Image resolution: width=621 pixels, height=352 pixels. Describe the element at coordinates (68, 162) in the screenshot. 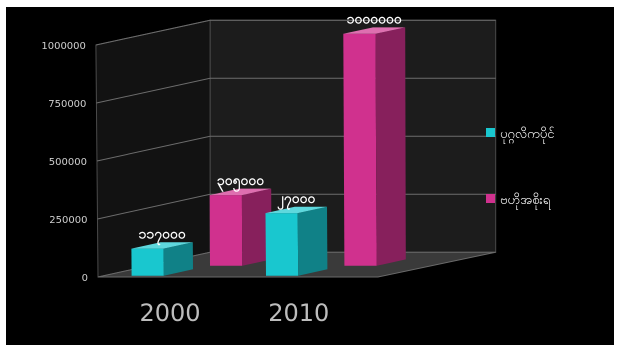

I see `y-tick-label: 500000` at that location.